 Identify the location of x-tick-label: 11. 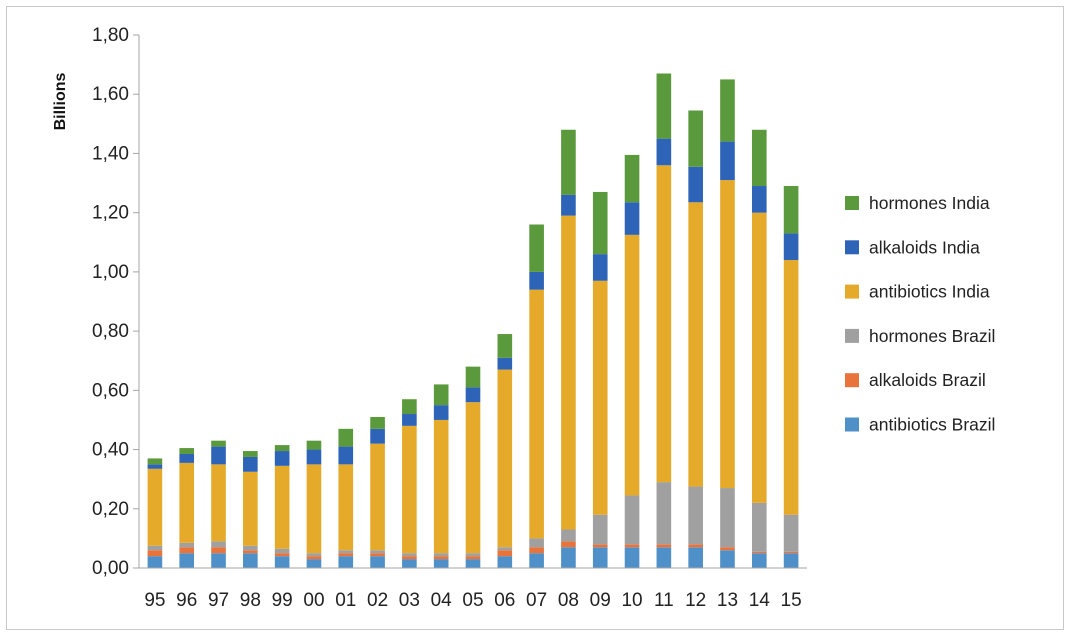
(664, 600).